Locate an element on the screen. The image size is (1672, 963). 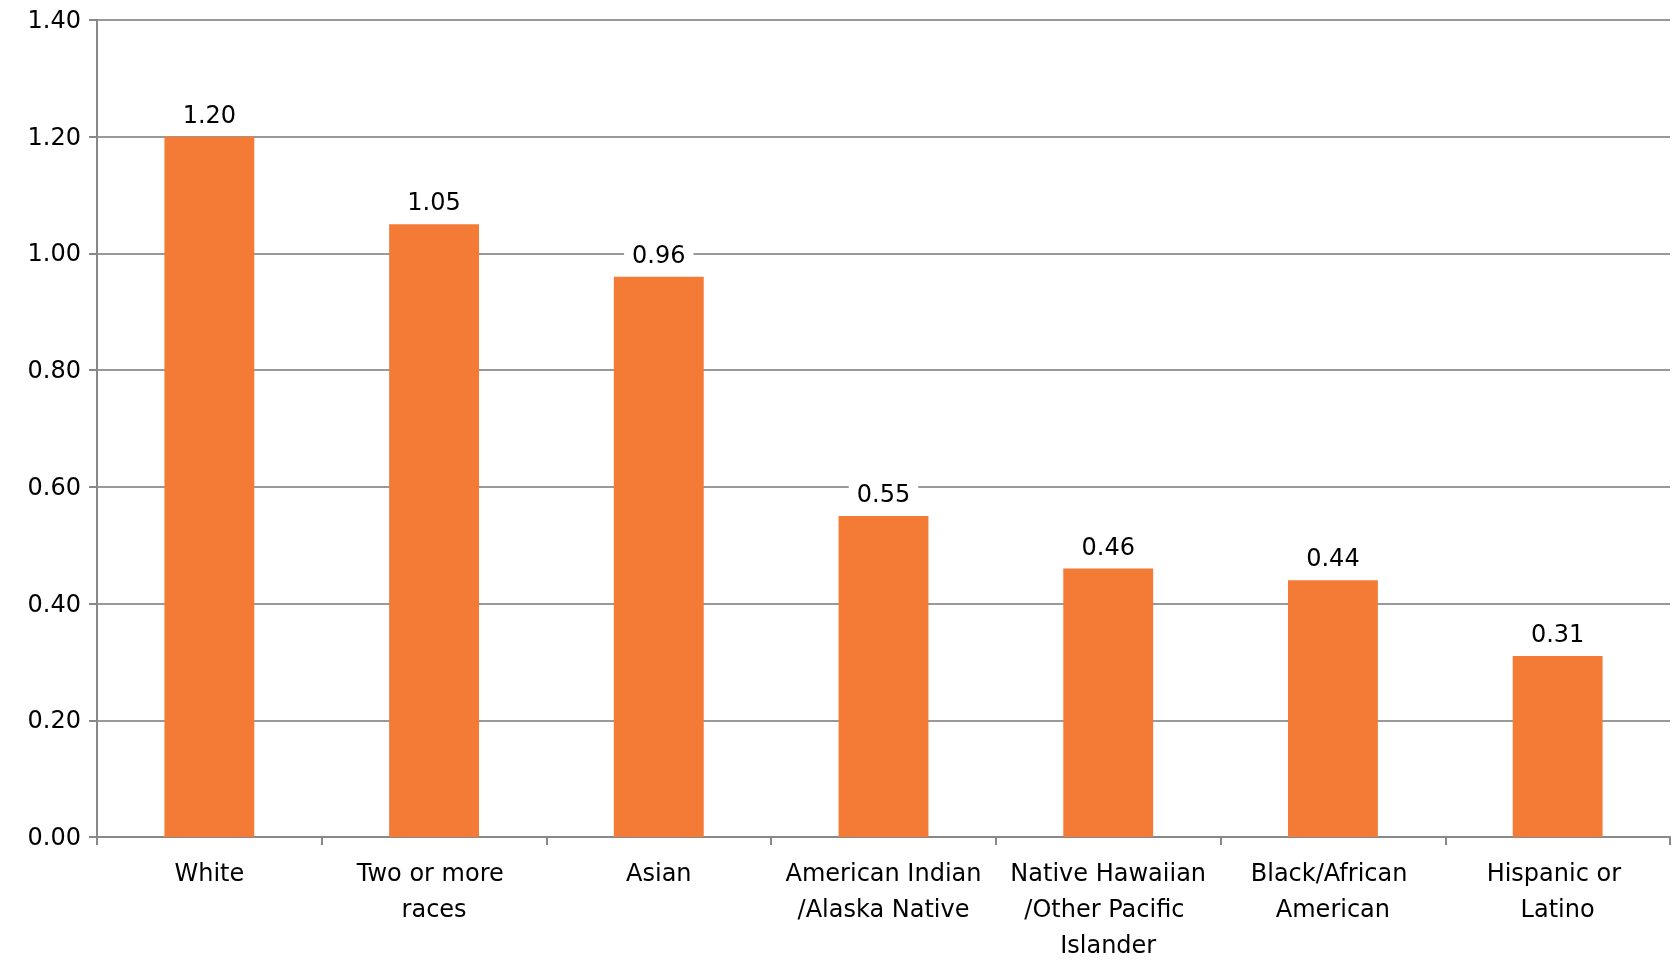
data-label: 0.55 is located at coordinates (883, 494).